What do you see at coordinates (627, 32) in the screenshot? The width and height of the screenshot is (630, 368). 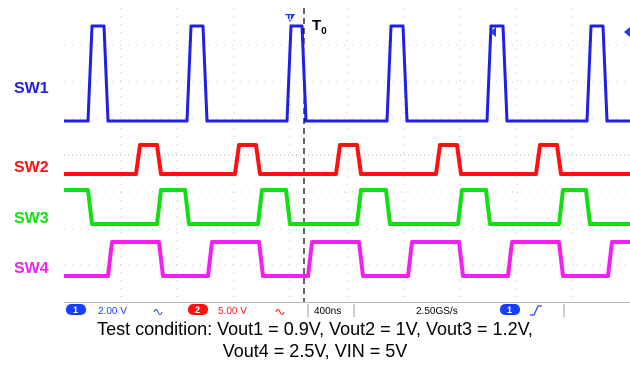 I see `right-edge-arrow-icon` at bounding box center [627, 32].